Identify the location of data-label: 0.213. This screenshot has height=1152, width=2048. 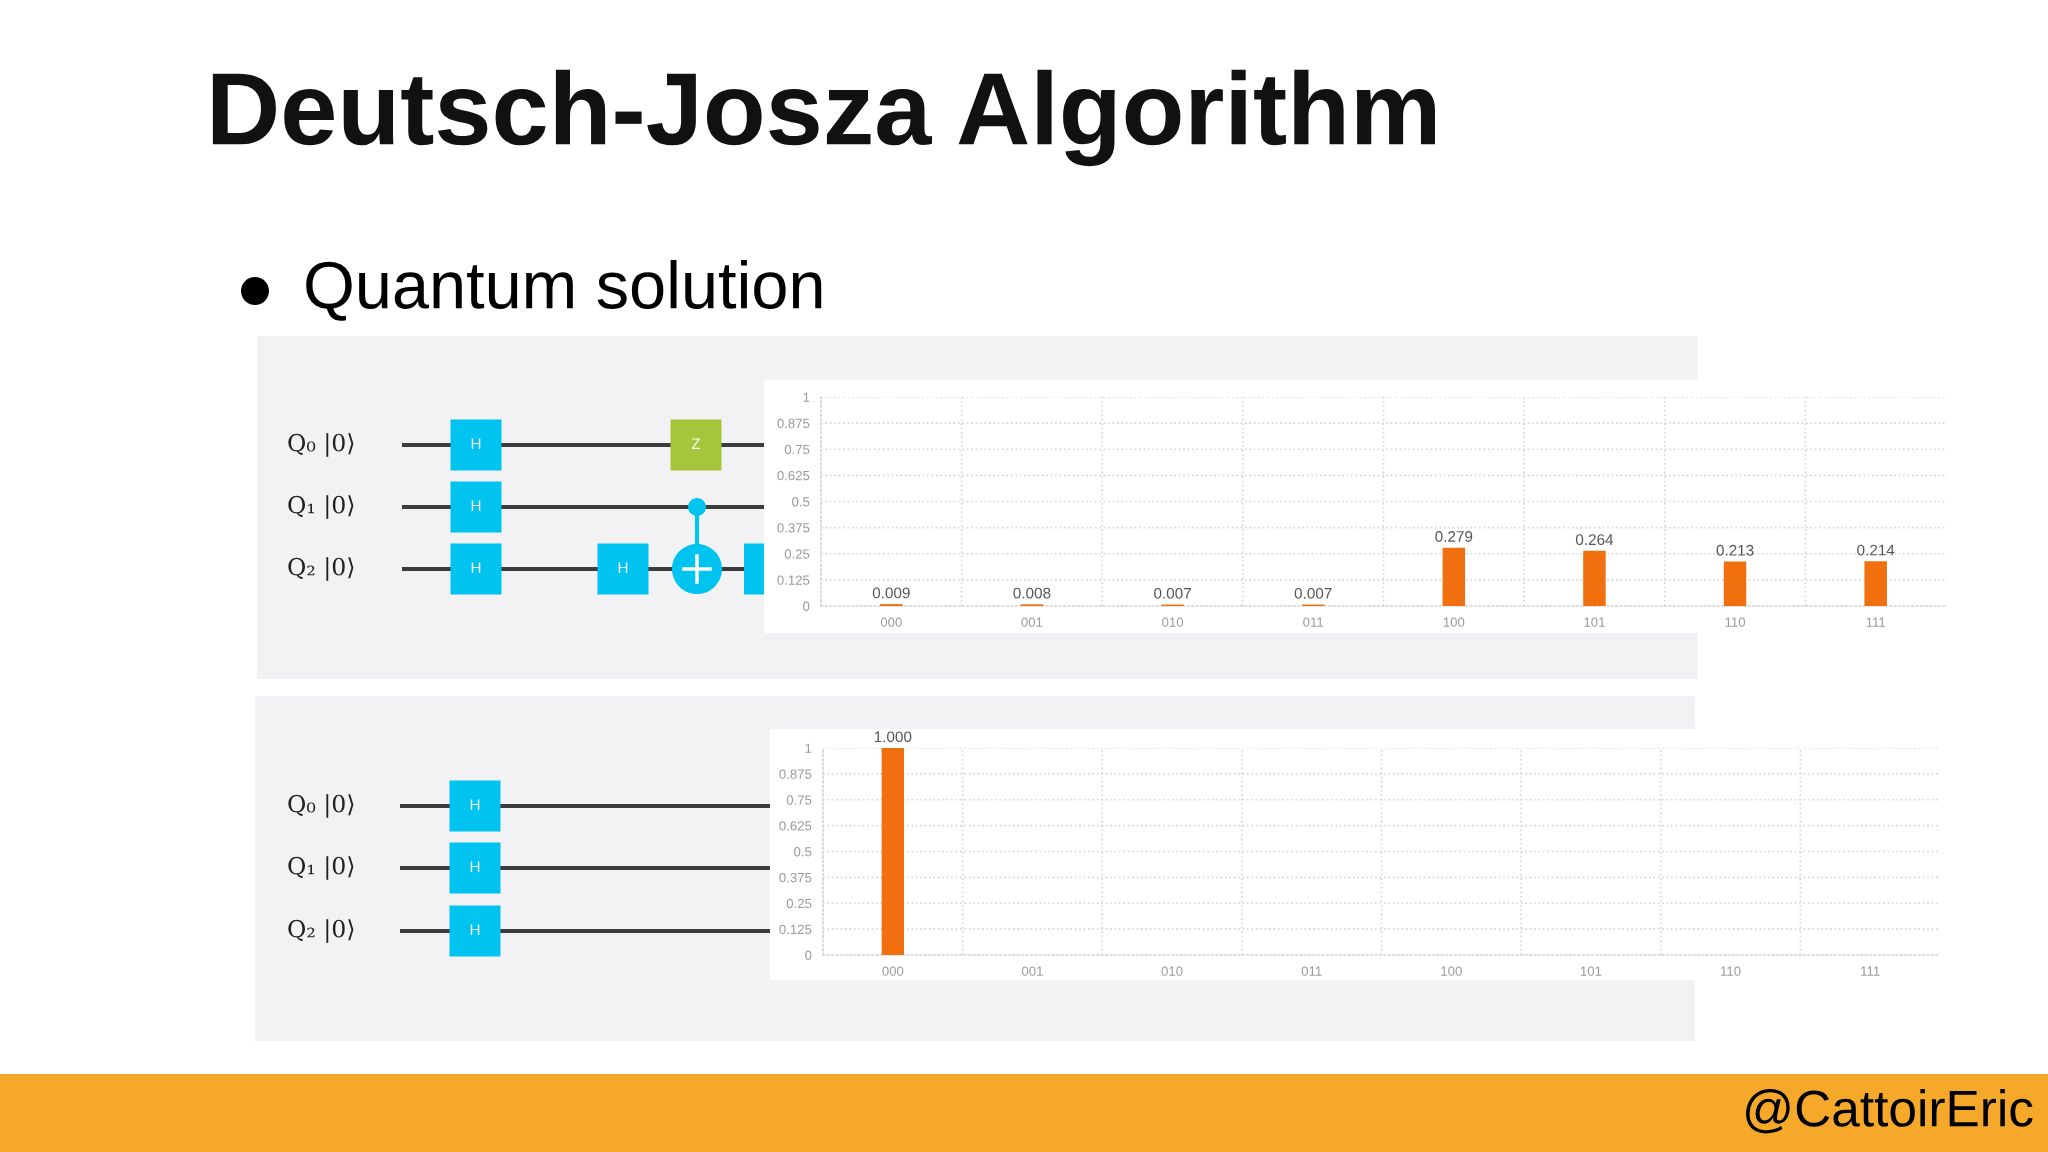
(1735, 550).